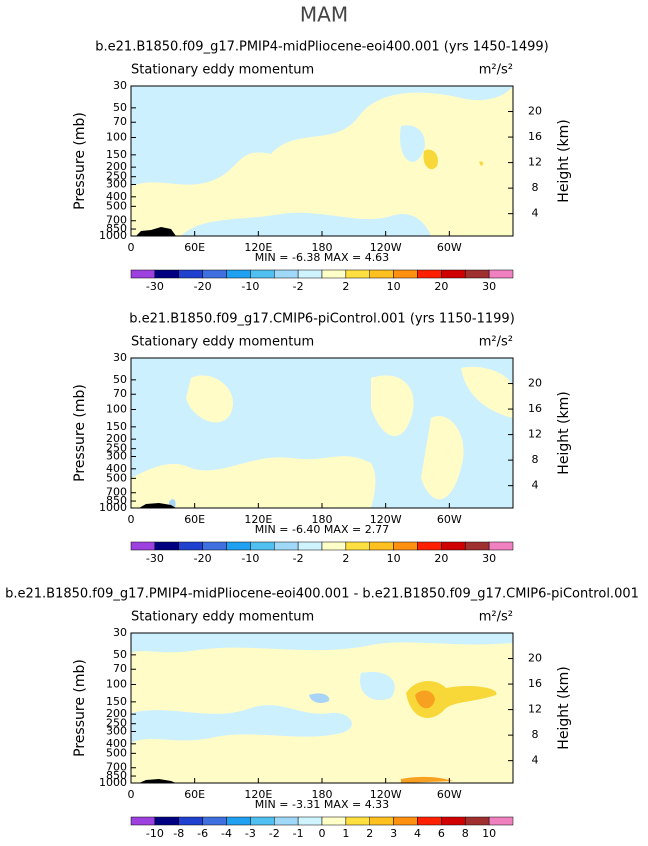 The height and width of the screenshot is (846, 648). Describe the element at coordinates (250, 286) in the screenshot. I see `colorbar-label: -10` at that location.